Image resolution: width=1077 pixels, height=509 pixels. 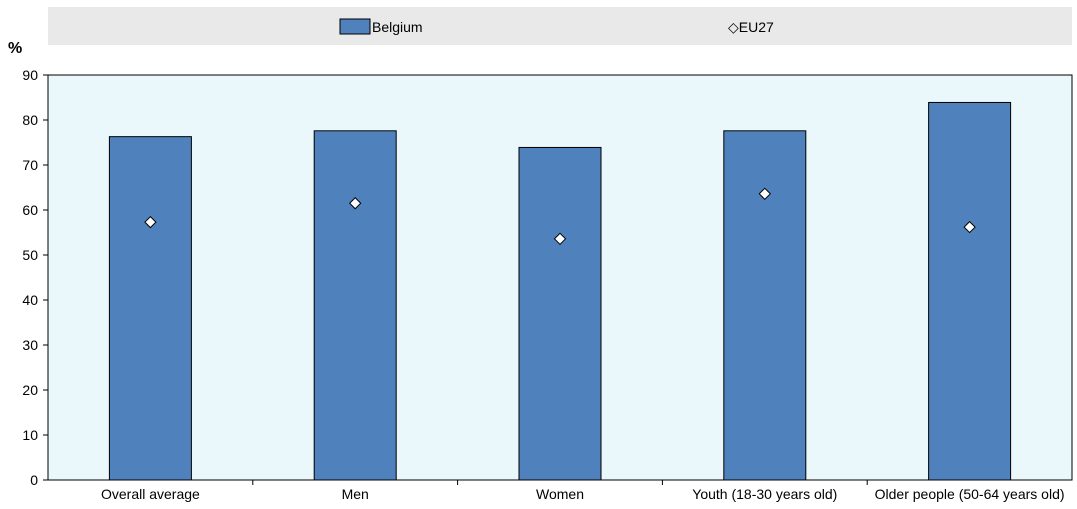 I want to click on x-category-label: Youth (18-30 years old), so click(x=764, y=494).